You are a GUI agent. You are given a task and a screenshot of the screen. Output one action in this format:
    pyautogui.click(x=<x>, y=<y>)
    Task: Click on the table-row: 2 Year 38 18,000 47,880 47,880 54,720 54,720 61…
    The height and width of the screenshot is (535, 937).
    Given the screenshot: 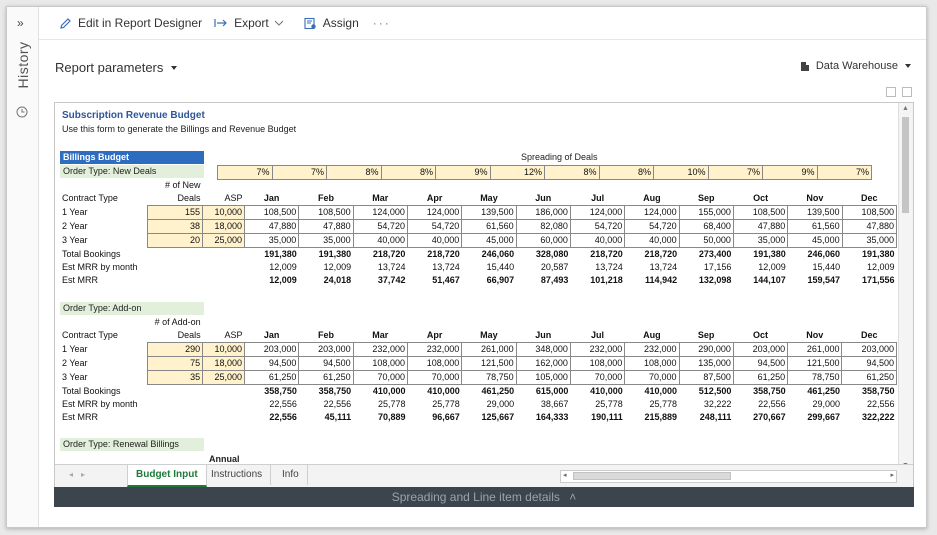 What is the action you would take?
    pyautogui.click(x=478, y=226)
    